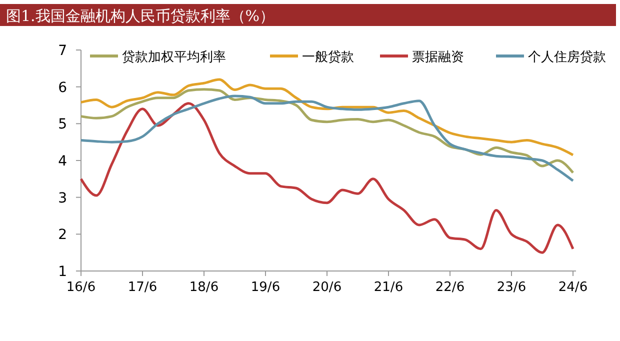 The height and width of the screenshot is (341, 620). What do you see at coordinates (328, 57) in the screenshot?
I see `legend-label: 一般贷款` at bounding box center [328, 57].